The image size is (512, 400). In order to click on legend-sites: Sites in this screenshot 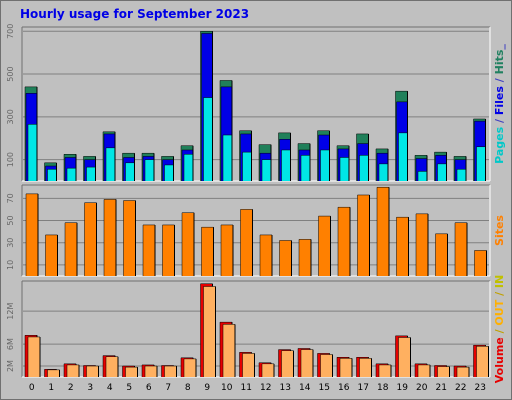, I will do `click(499, 230)`.